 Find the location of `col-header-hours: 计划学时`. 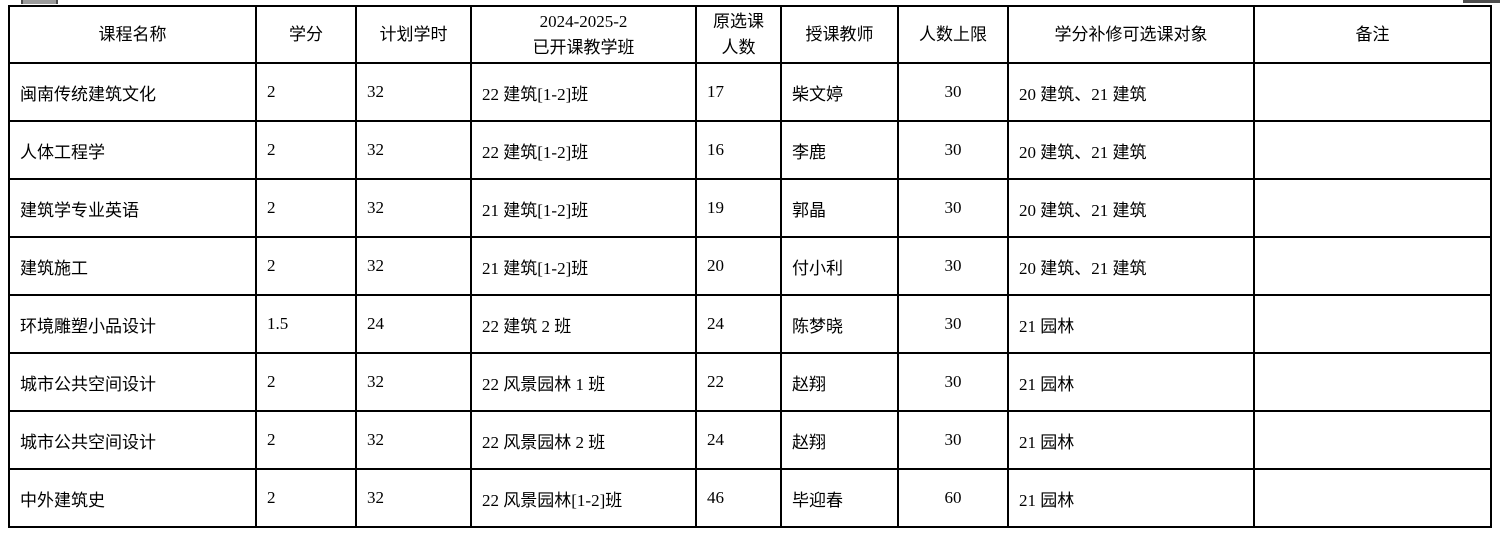

col-header-hours: 计划学时 is located at coordinates (413, 34).